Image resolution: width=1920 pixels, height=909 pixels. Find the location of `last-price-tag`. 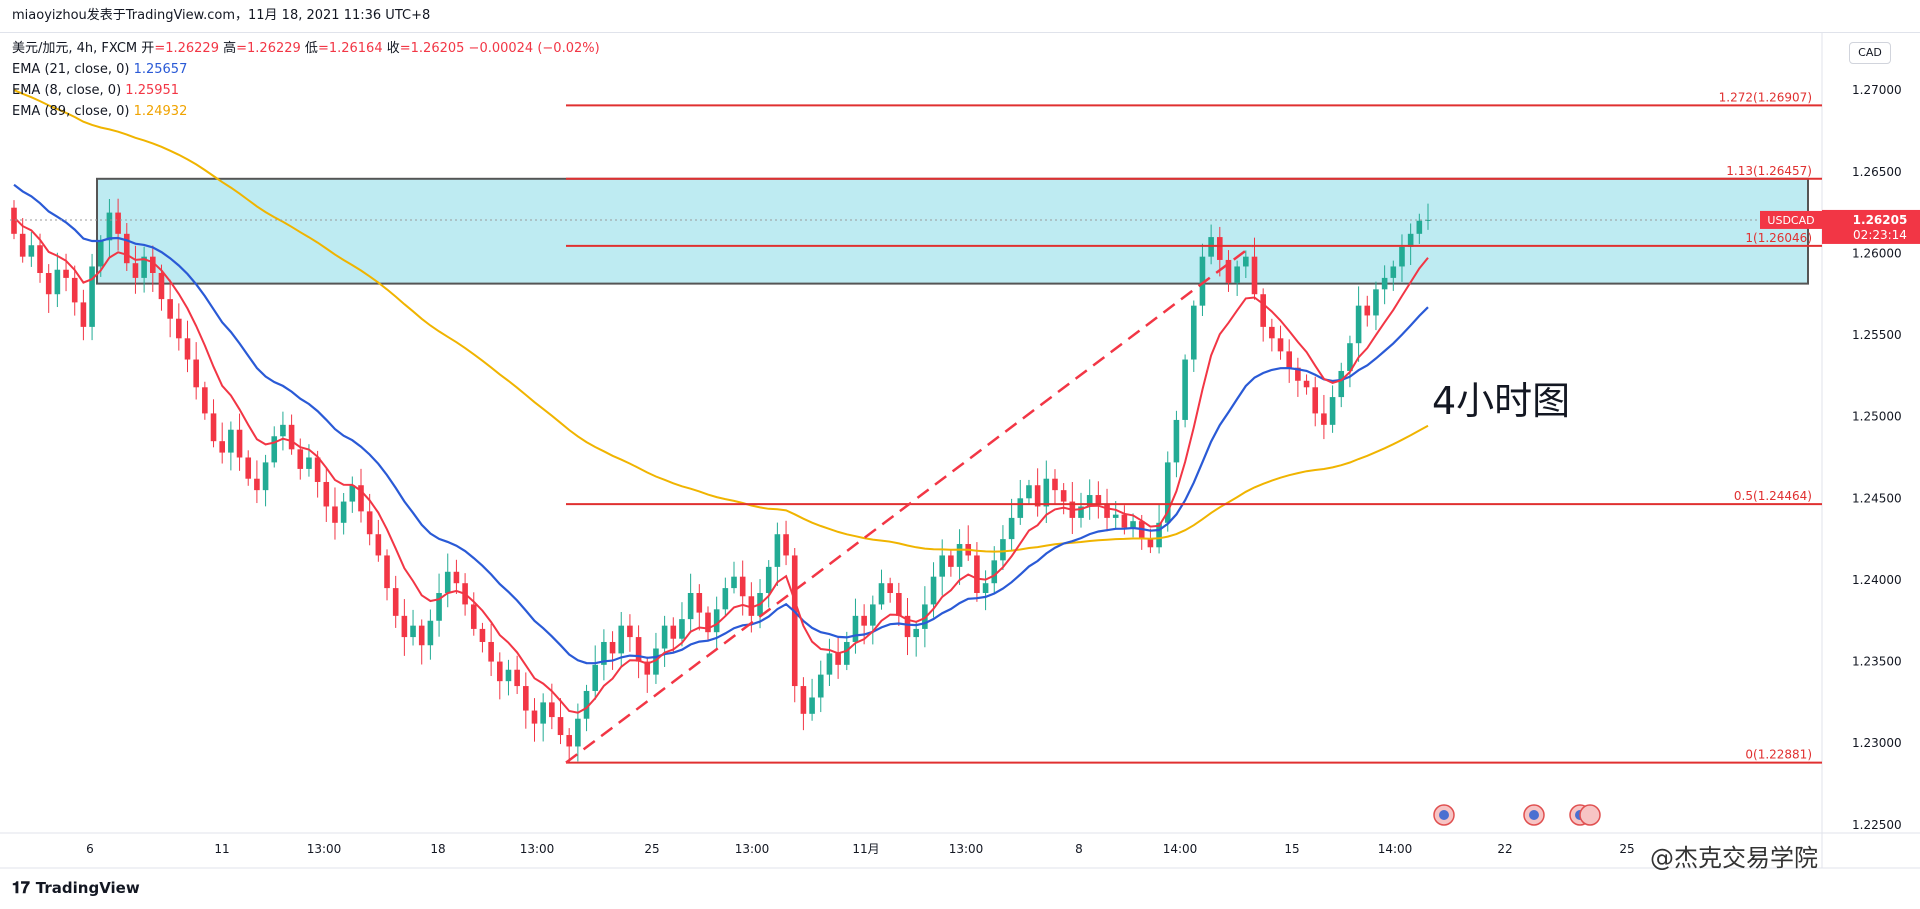

last-price-tag is located at coordinates (1871, 226).